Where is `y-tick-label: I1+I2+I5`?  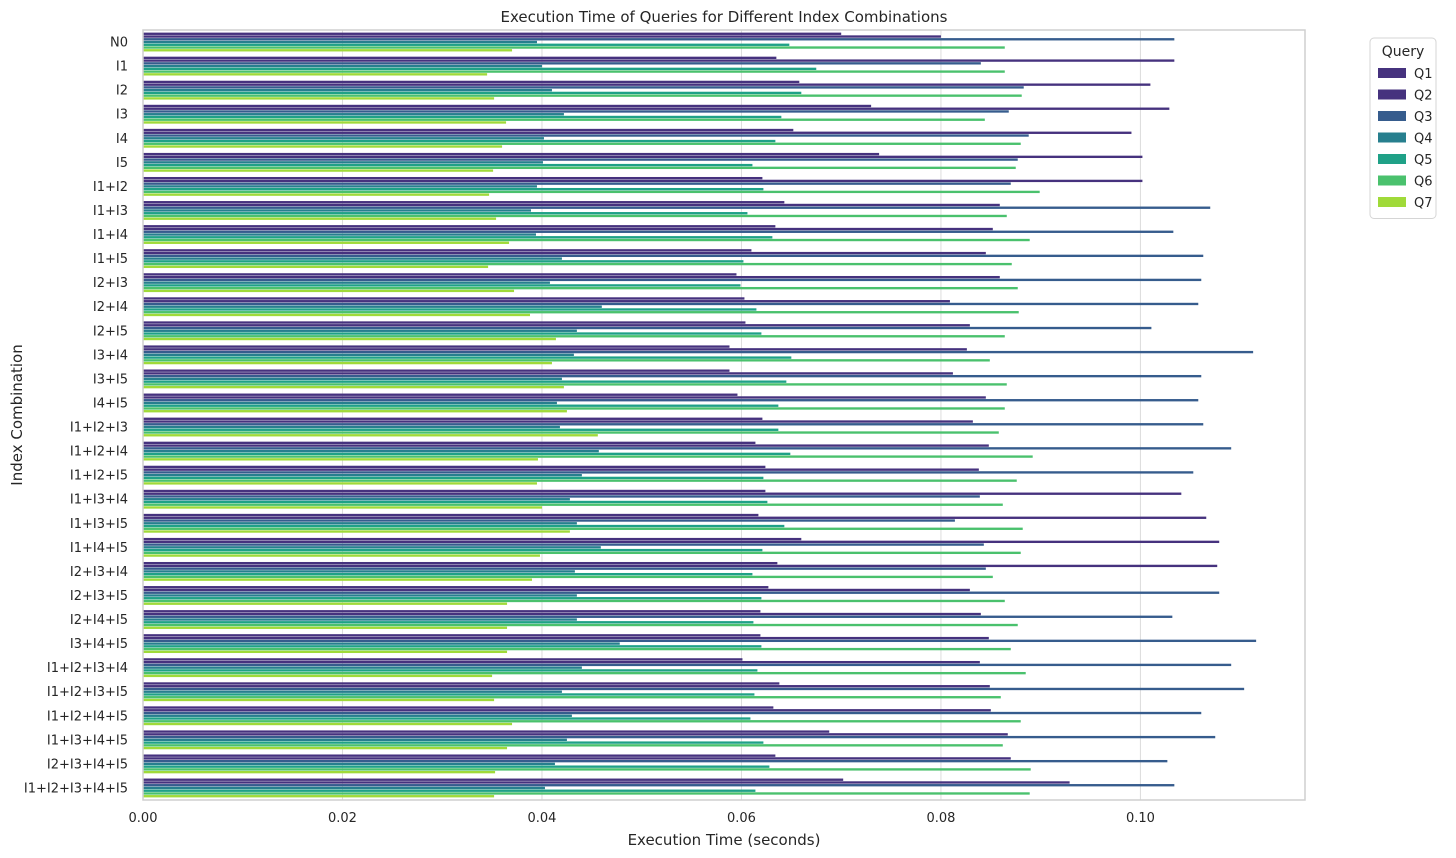 y-tick-label: I1+I2+I5 is located at coordinates (99, 476).